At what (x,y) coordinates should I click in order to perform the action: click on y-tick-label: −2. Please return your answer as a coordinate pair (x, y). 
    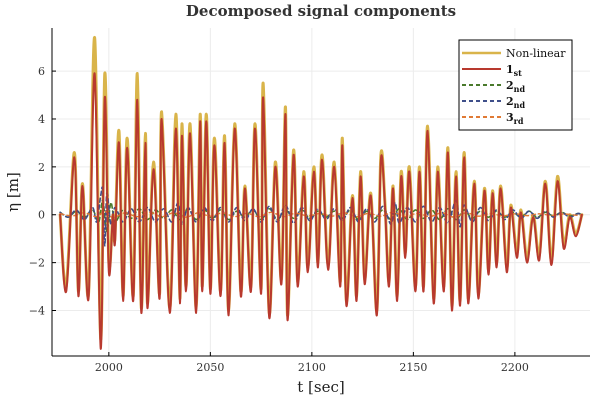
    Looking at the image, I should click on (37, 263).